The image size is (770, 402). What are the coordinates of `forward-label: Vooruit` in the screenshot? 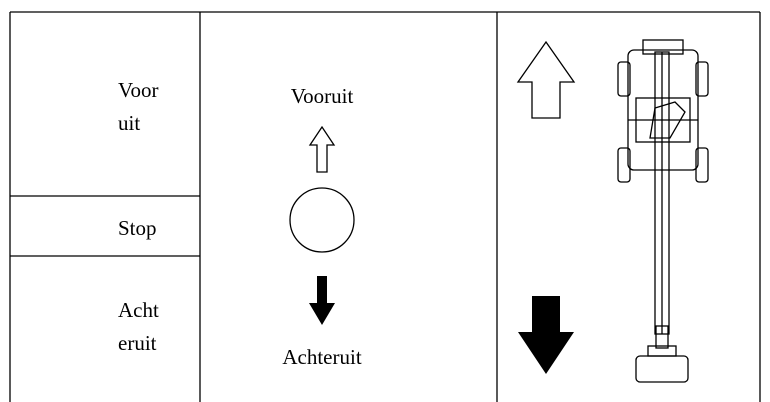 It's located at (322, 96).